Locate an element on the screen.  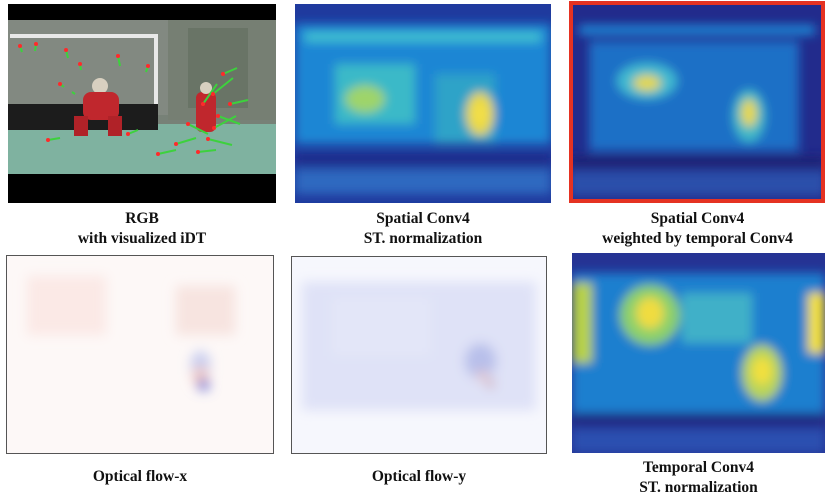
caption-weighted-line1: Spatial Conv4 is located at coordinates (697, 218).